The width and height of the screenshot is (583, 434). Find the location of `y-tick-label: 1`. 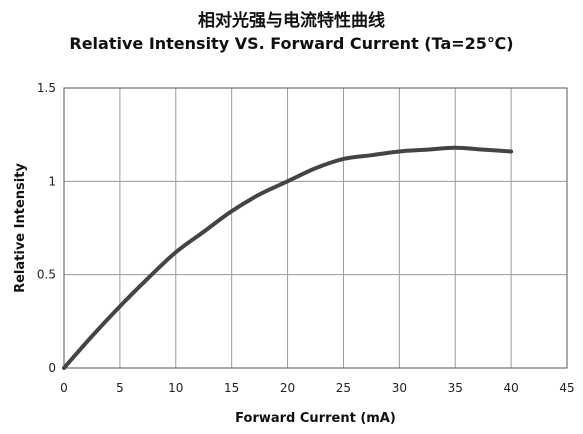

y-tick-label: 1 is located at coordinates (52, 181).